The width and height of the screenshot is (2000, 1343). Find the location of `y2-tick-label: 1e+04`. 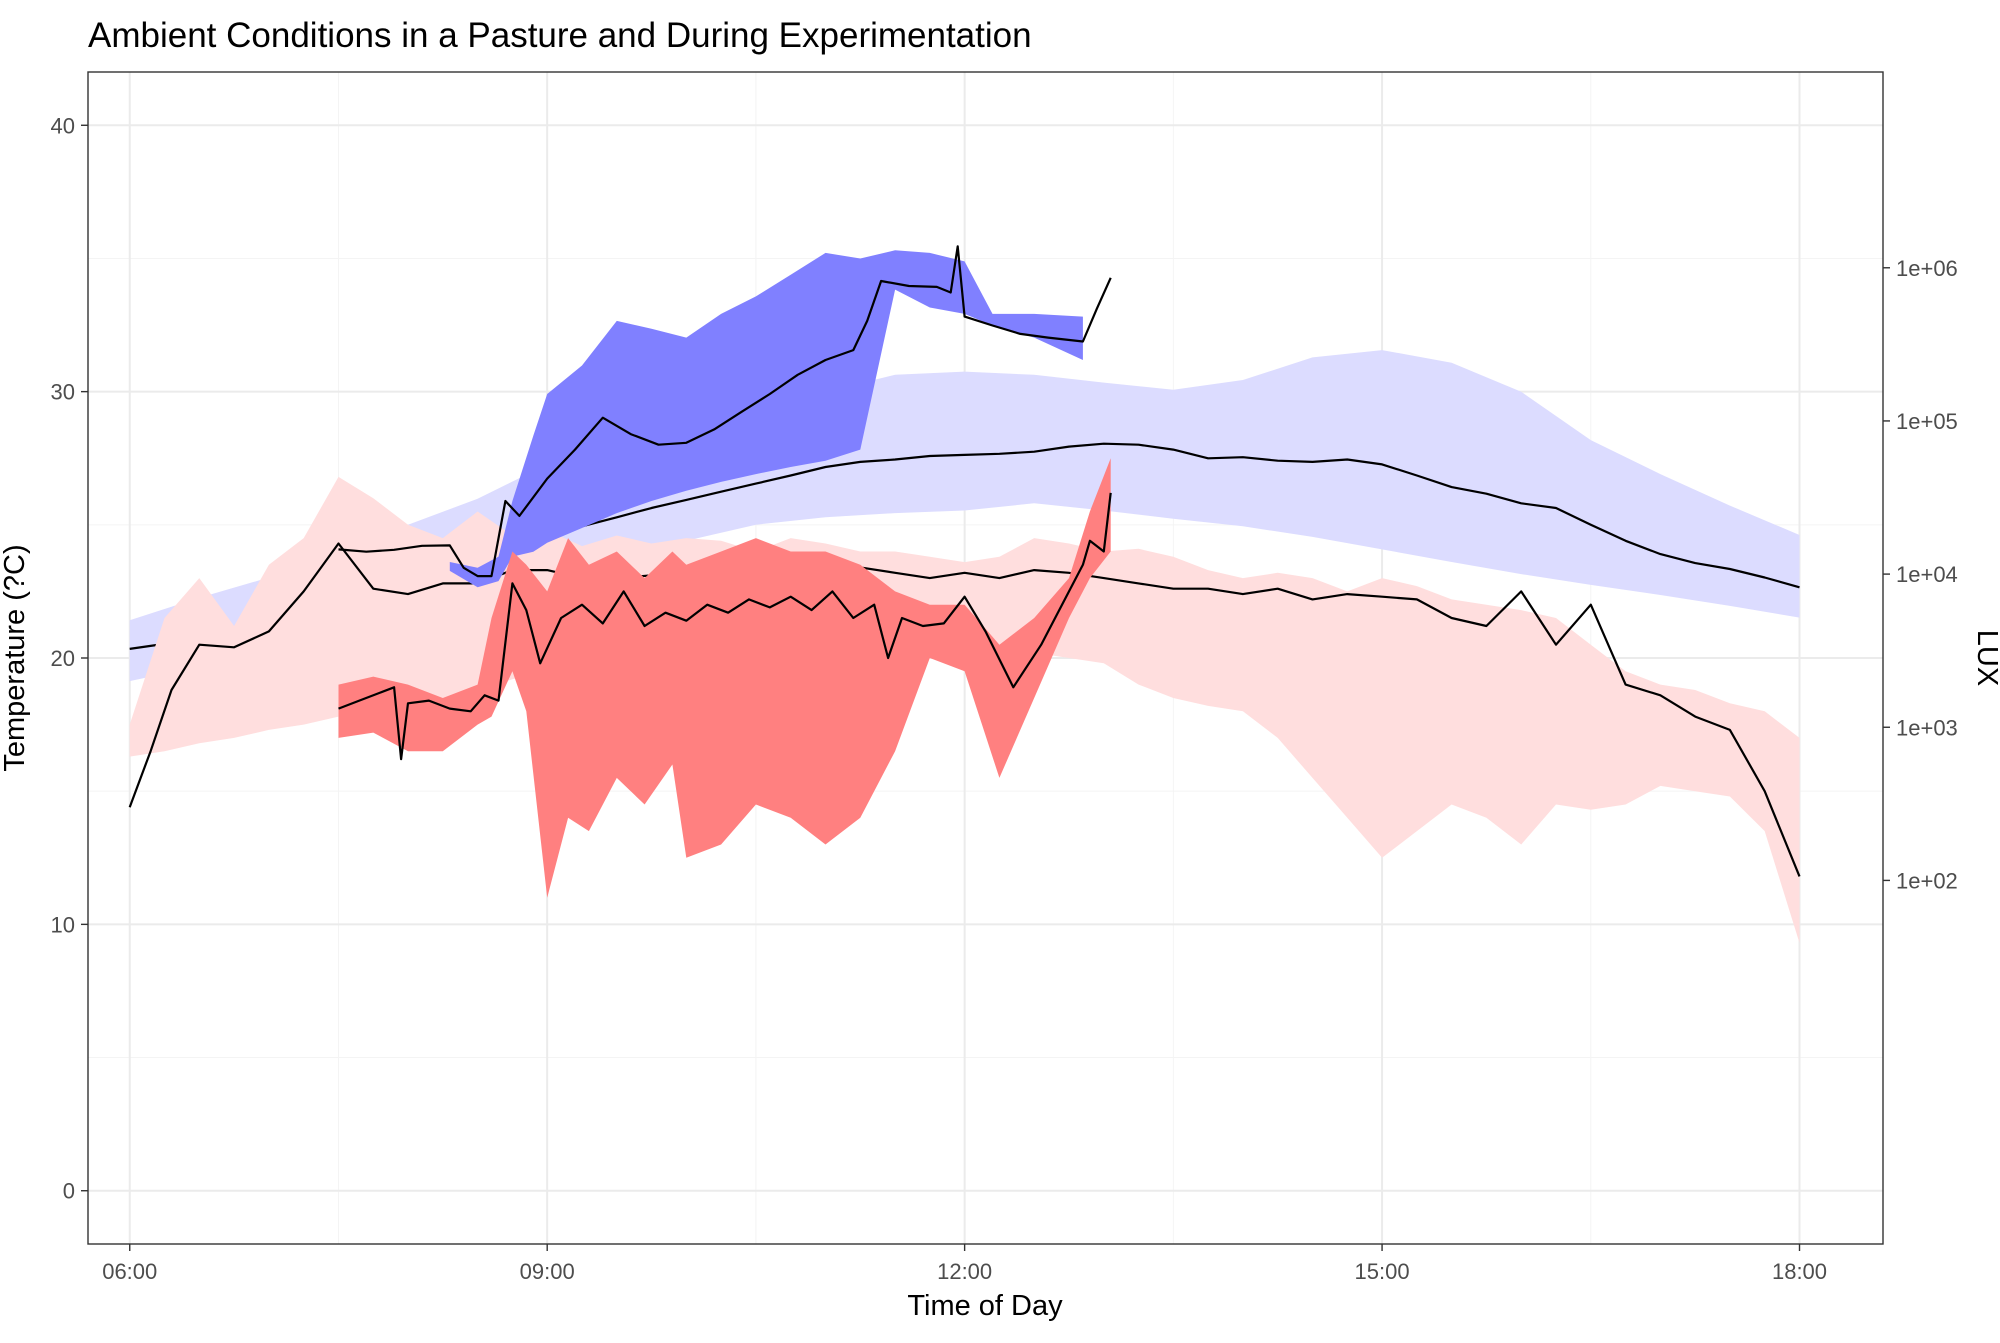

y2-tick-label: 1e+04 is located at coordinates (1927, 574).